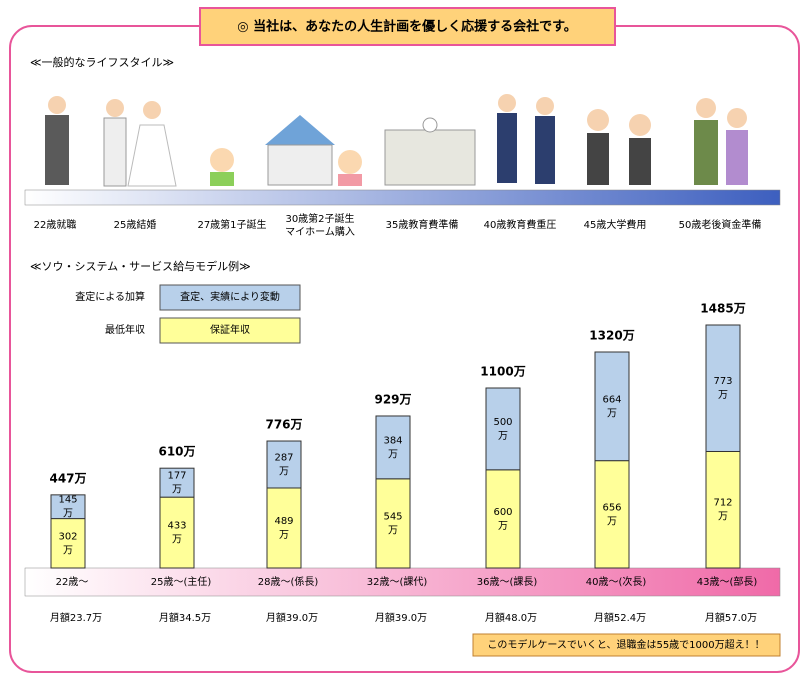  Describe the element at coordinates (55, 224) in the screenshot. I see `stage-label: 22歳就職` at that location.